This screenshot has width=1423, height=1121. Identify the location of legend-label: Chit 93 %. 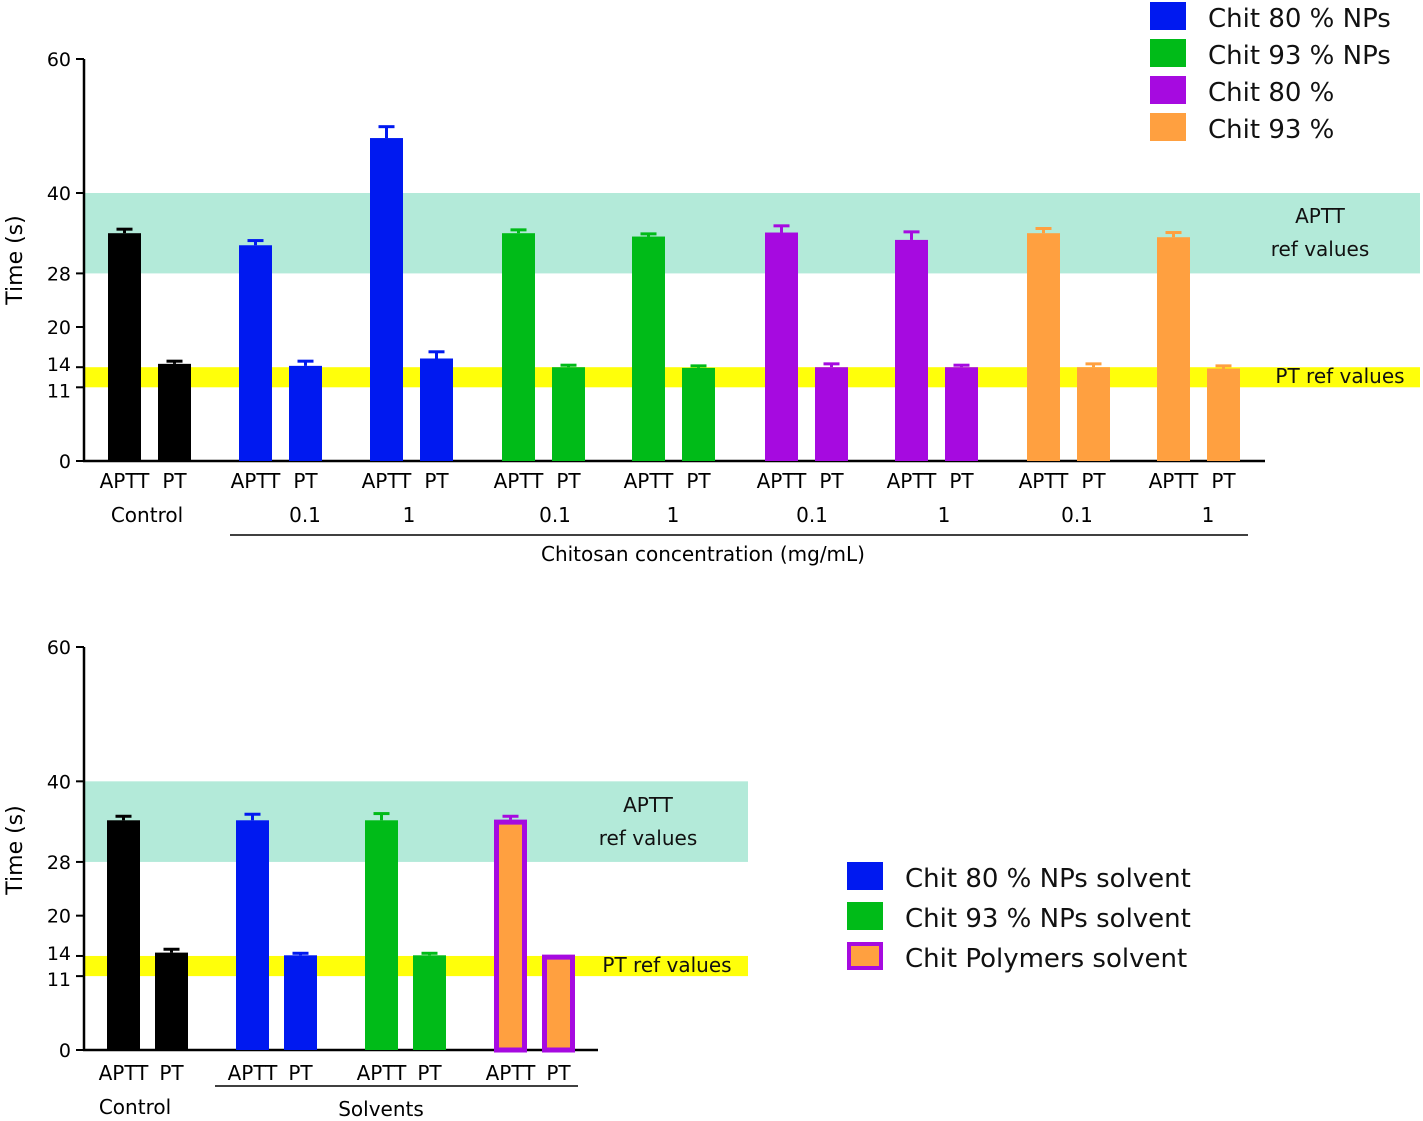
(1271, 130).